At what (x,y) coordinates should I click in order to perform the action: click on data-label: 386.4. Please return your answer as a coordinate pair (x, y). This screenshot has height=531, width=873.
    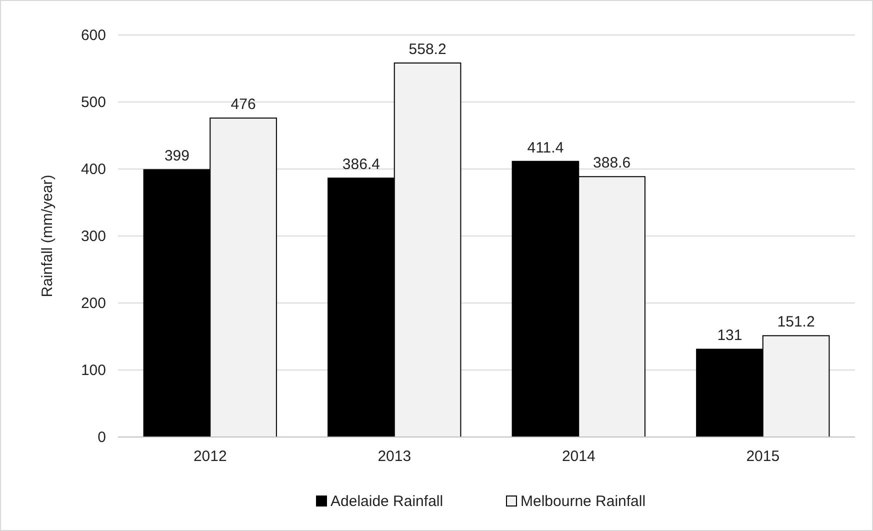
    Looking at the image, I should click on (361, 165).